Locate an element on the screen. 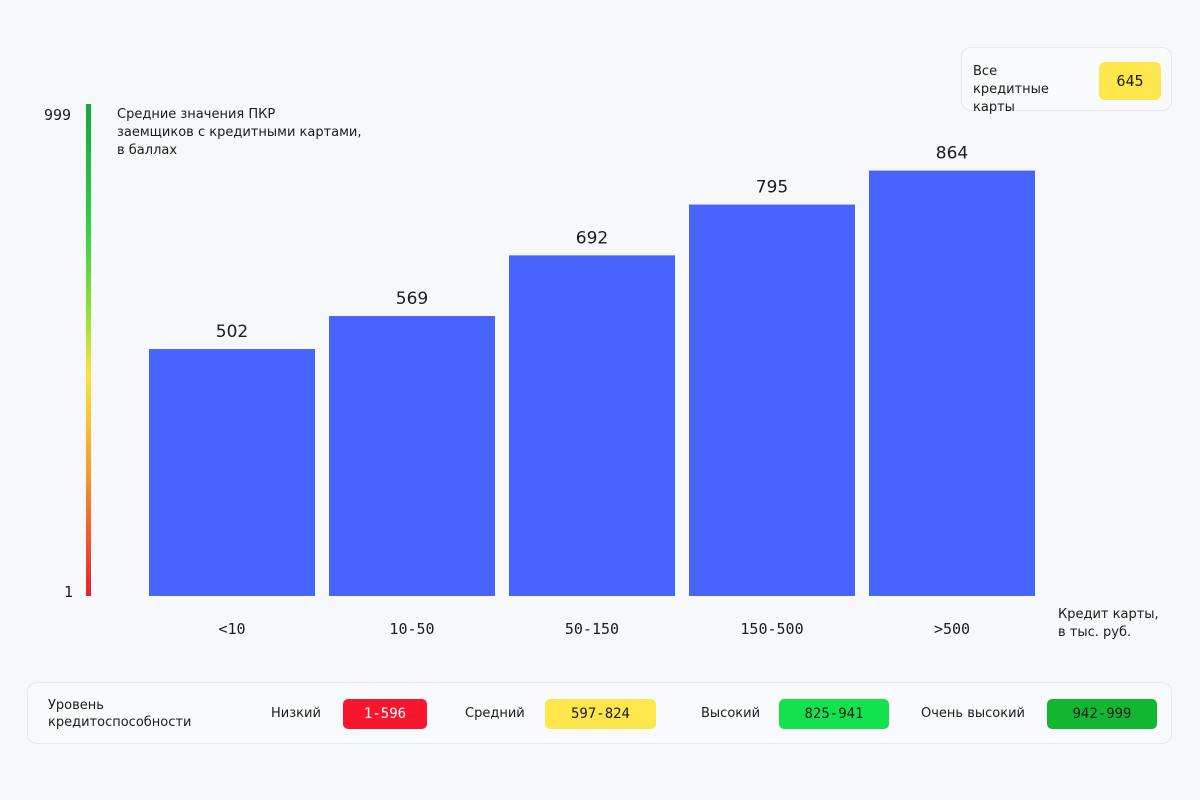 This screenshot has width=1200, height=800. bar-value-label-2: 692 is located at coordinates (592, 238).